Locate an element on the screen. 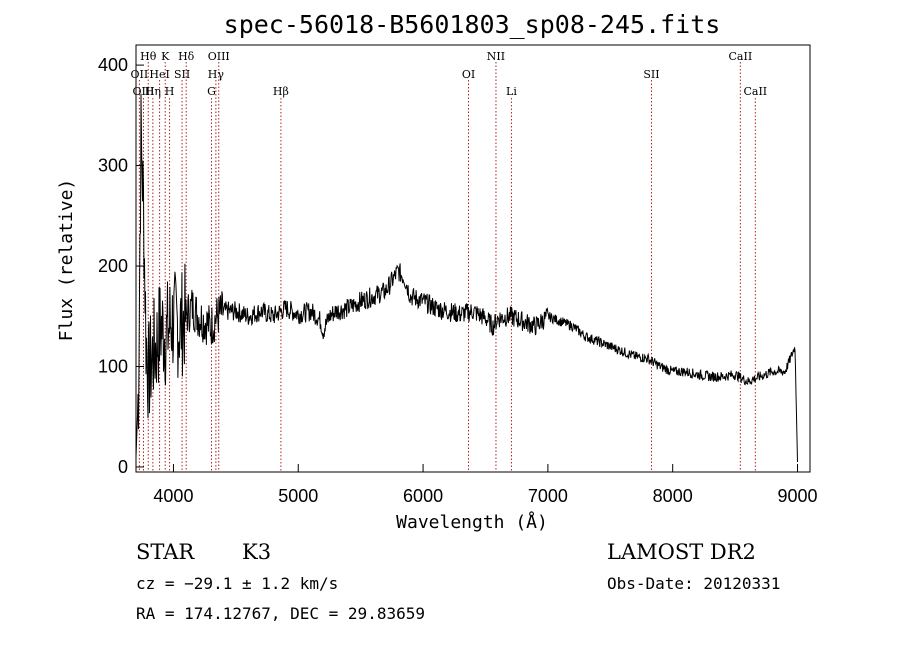  x-tick-label: 8000 is located at coordinates (673, 496).